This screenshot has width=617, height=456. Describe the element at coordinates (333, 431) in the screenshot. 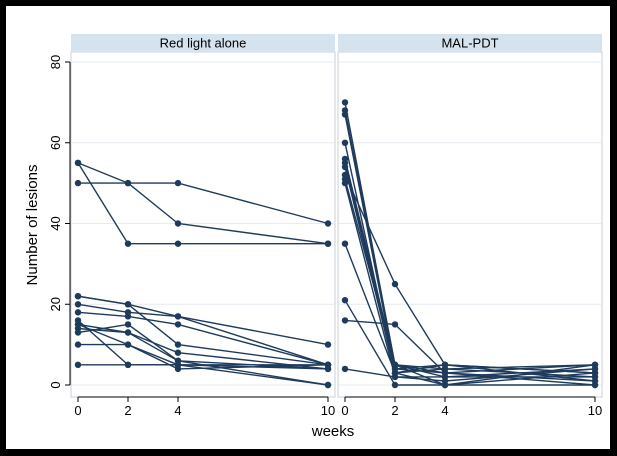

I see `x-axis-label: weeks` at that location.